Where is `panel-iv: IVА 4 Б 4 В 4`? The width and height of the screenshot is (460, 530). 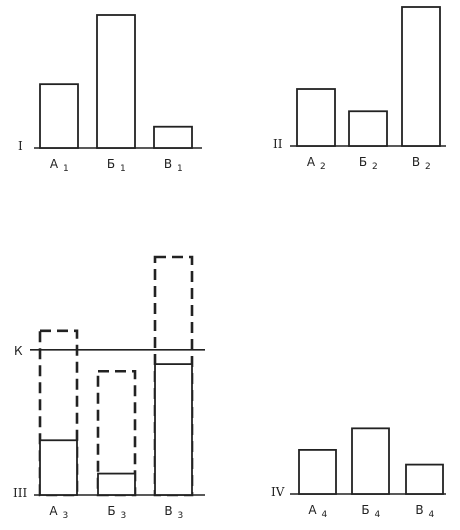 panel-iv: IVА 4 Б 4 В 4 is located at coordinates (358, 473).